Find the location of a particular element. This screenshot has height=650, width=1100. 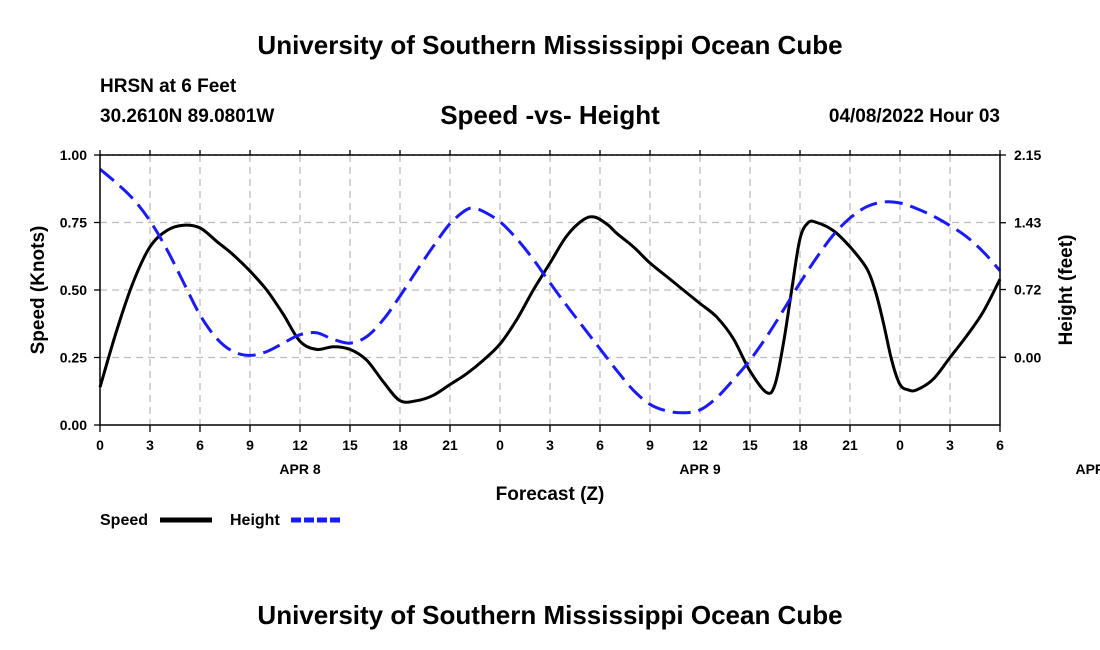

y-left-tick-label: 0.00 is located at coordinates (73, 425).